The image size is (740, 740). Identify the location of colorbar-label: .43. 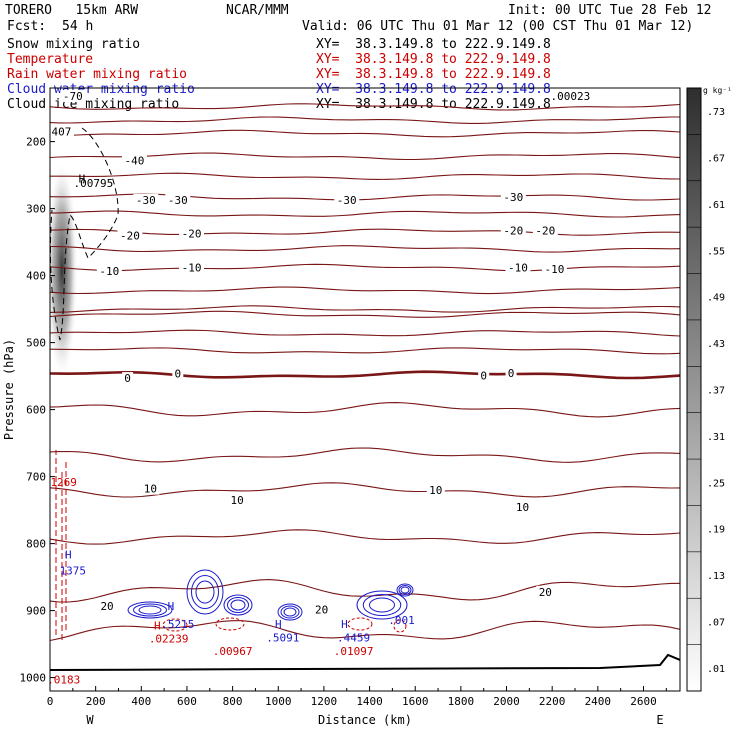
(716, 344).